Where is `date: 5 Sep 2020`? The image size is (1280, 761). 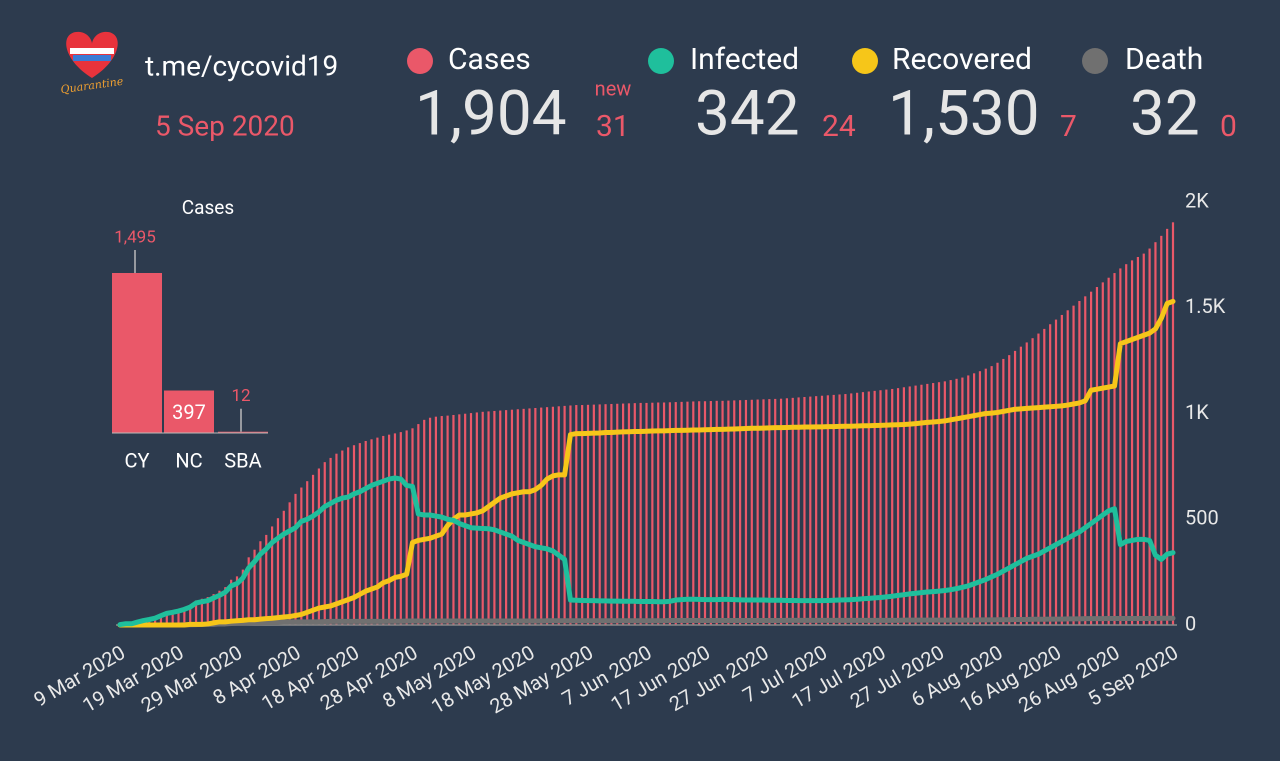 date: 5 Sep 2020 is located at coordinates (225, 125).